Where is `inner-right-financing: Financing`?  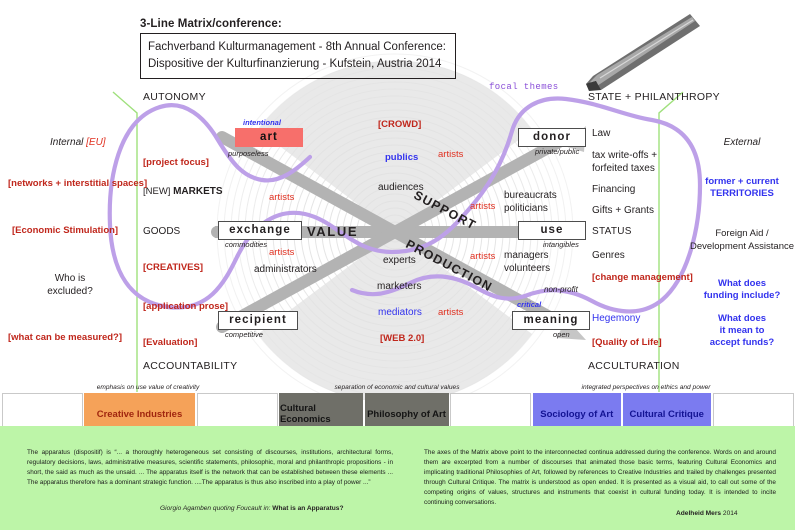
inner-right-financing: Financing is located at coordinates (614, 189).